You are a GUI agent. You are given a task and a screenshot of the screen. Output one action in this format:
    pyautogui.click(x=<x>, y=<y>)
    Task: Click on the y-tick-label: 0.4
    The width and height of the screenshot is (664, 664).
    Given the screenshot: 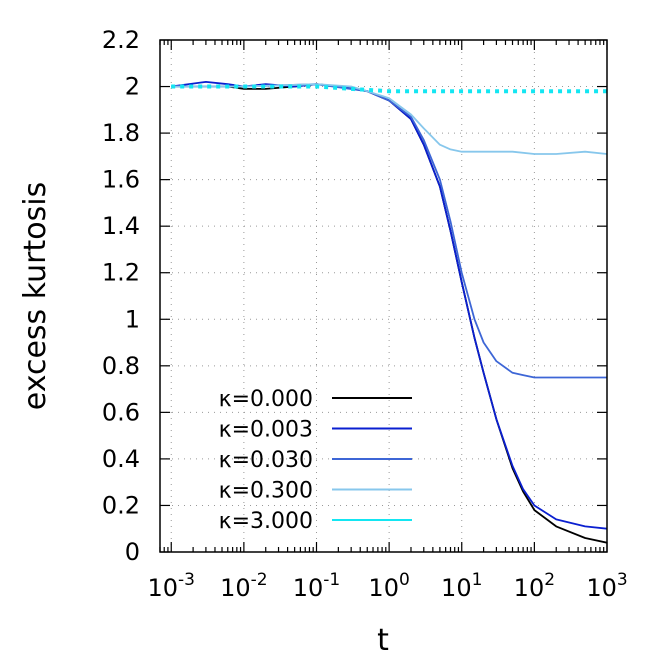 What is the action you would take?
    pyautogui.click(x=121, y=459)
    